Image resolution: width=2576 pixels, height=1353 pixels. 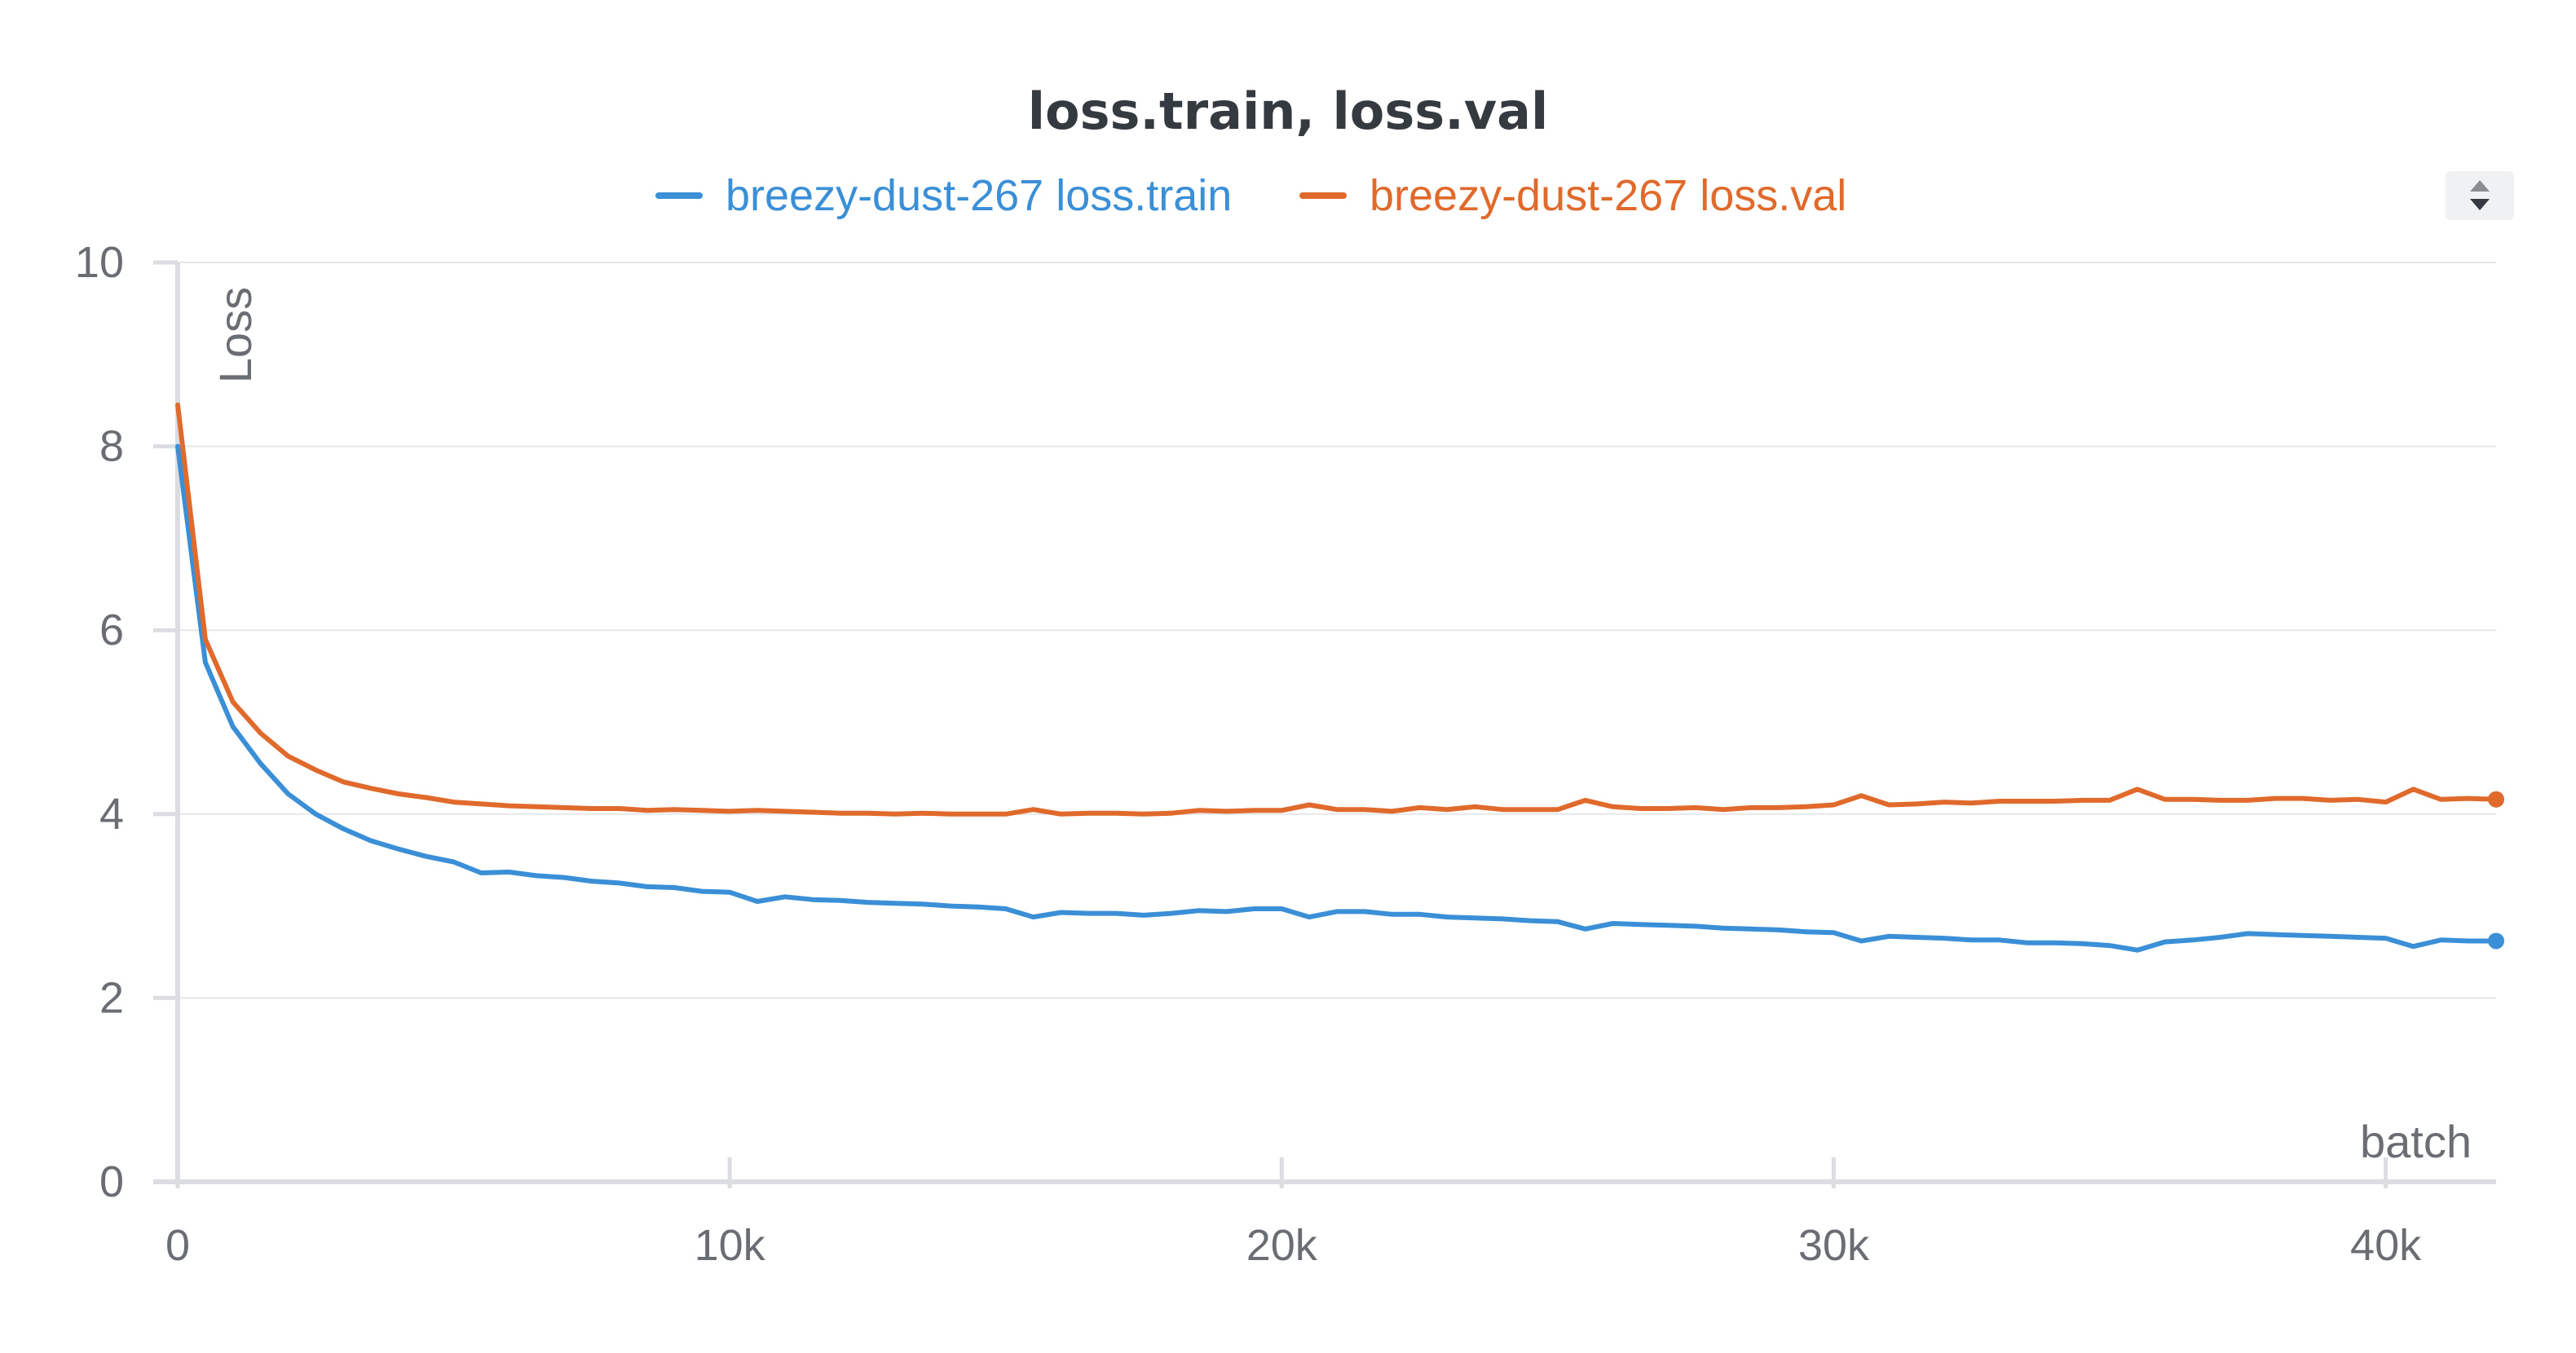 I want to click on chart-title: loss.train, loss.val, so click(x=1288, y=111).